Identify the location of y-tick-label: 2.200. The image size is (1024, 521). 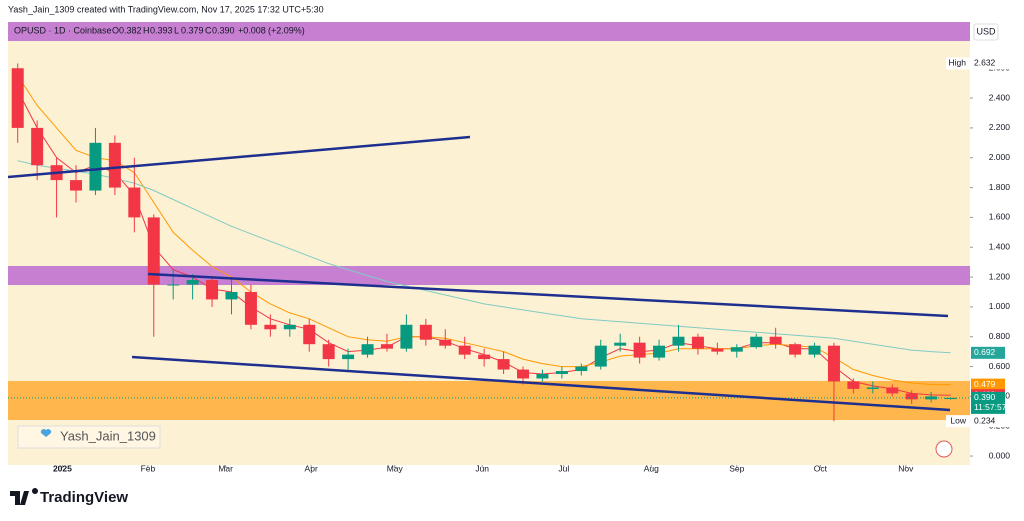
(1000, 127).